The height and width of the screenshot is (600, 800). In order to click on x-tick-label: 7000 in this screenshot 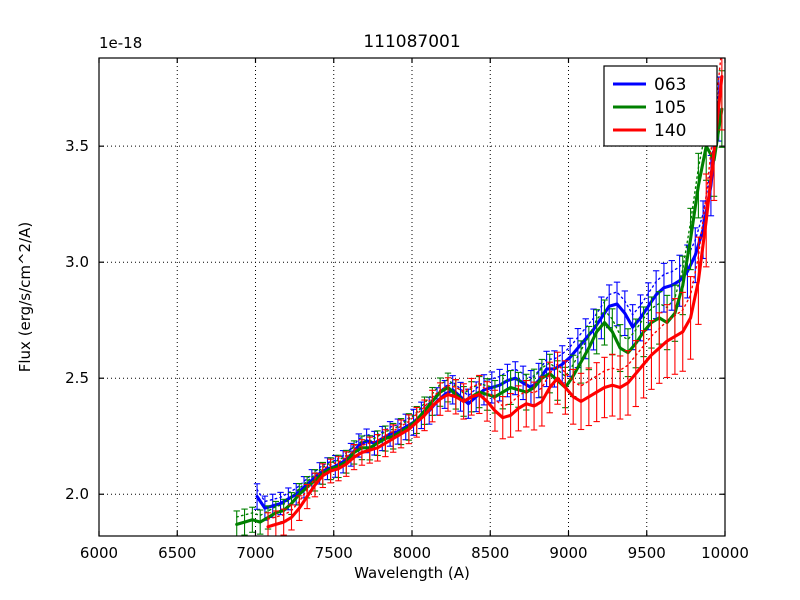, I will do `click(255, 553)`.